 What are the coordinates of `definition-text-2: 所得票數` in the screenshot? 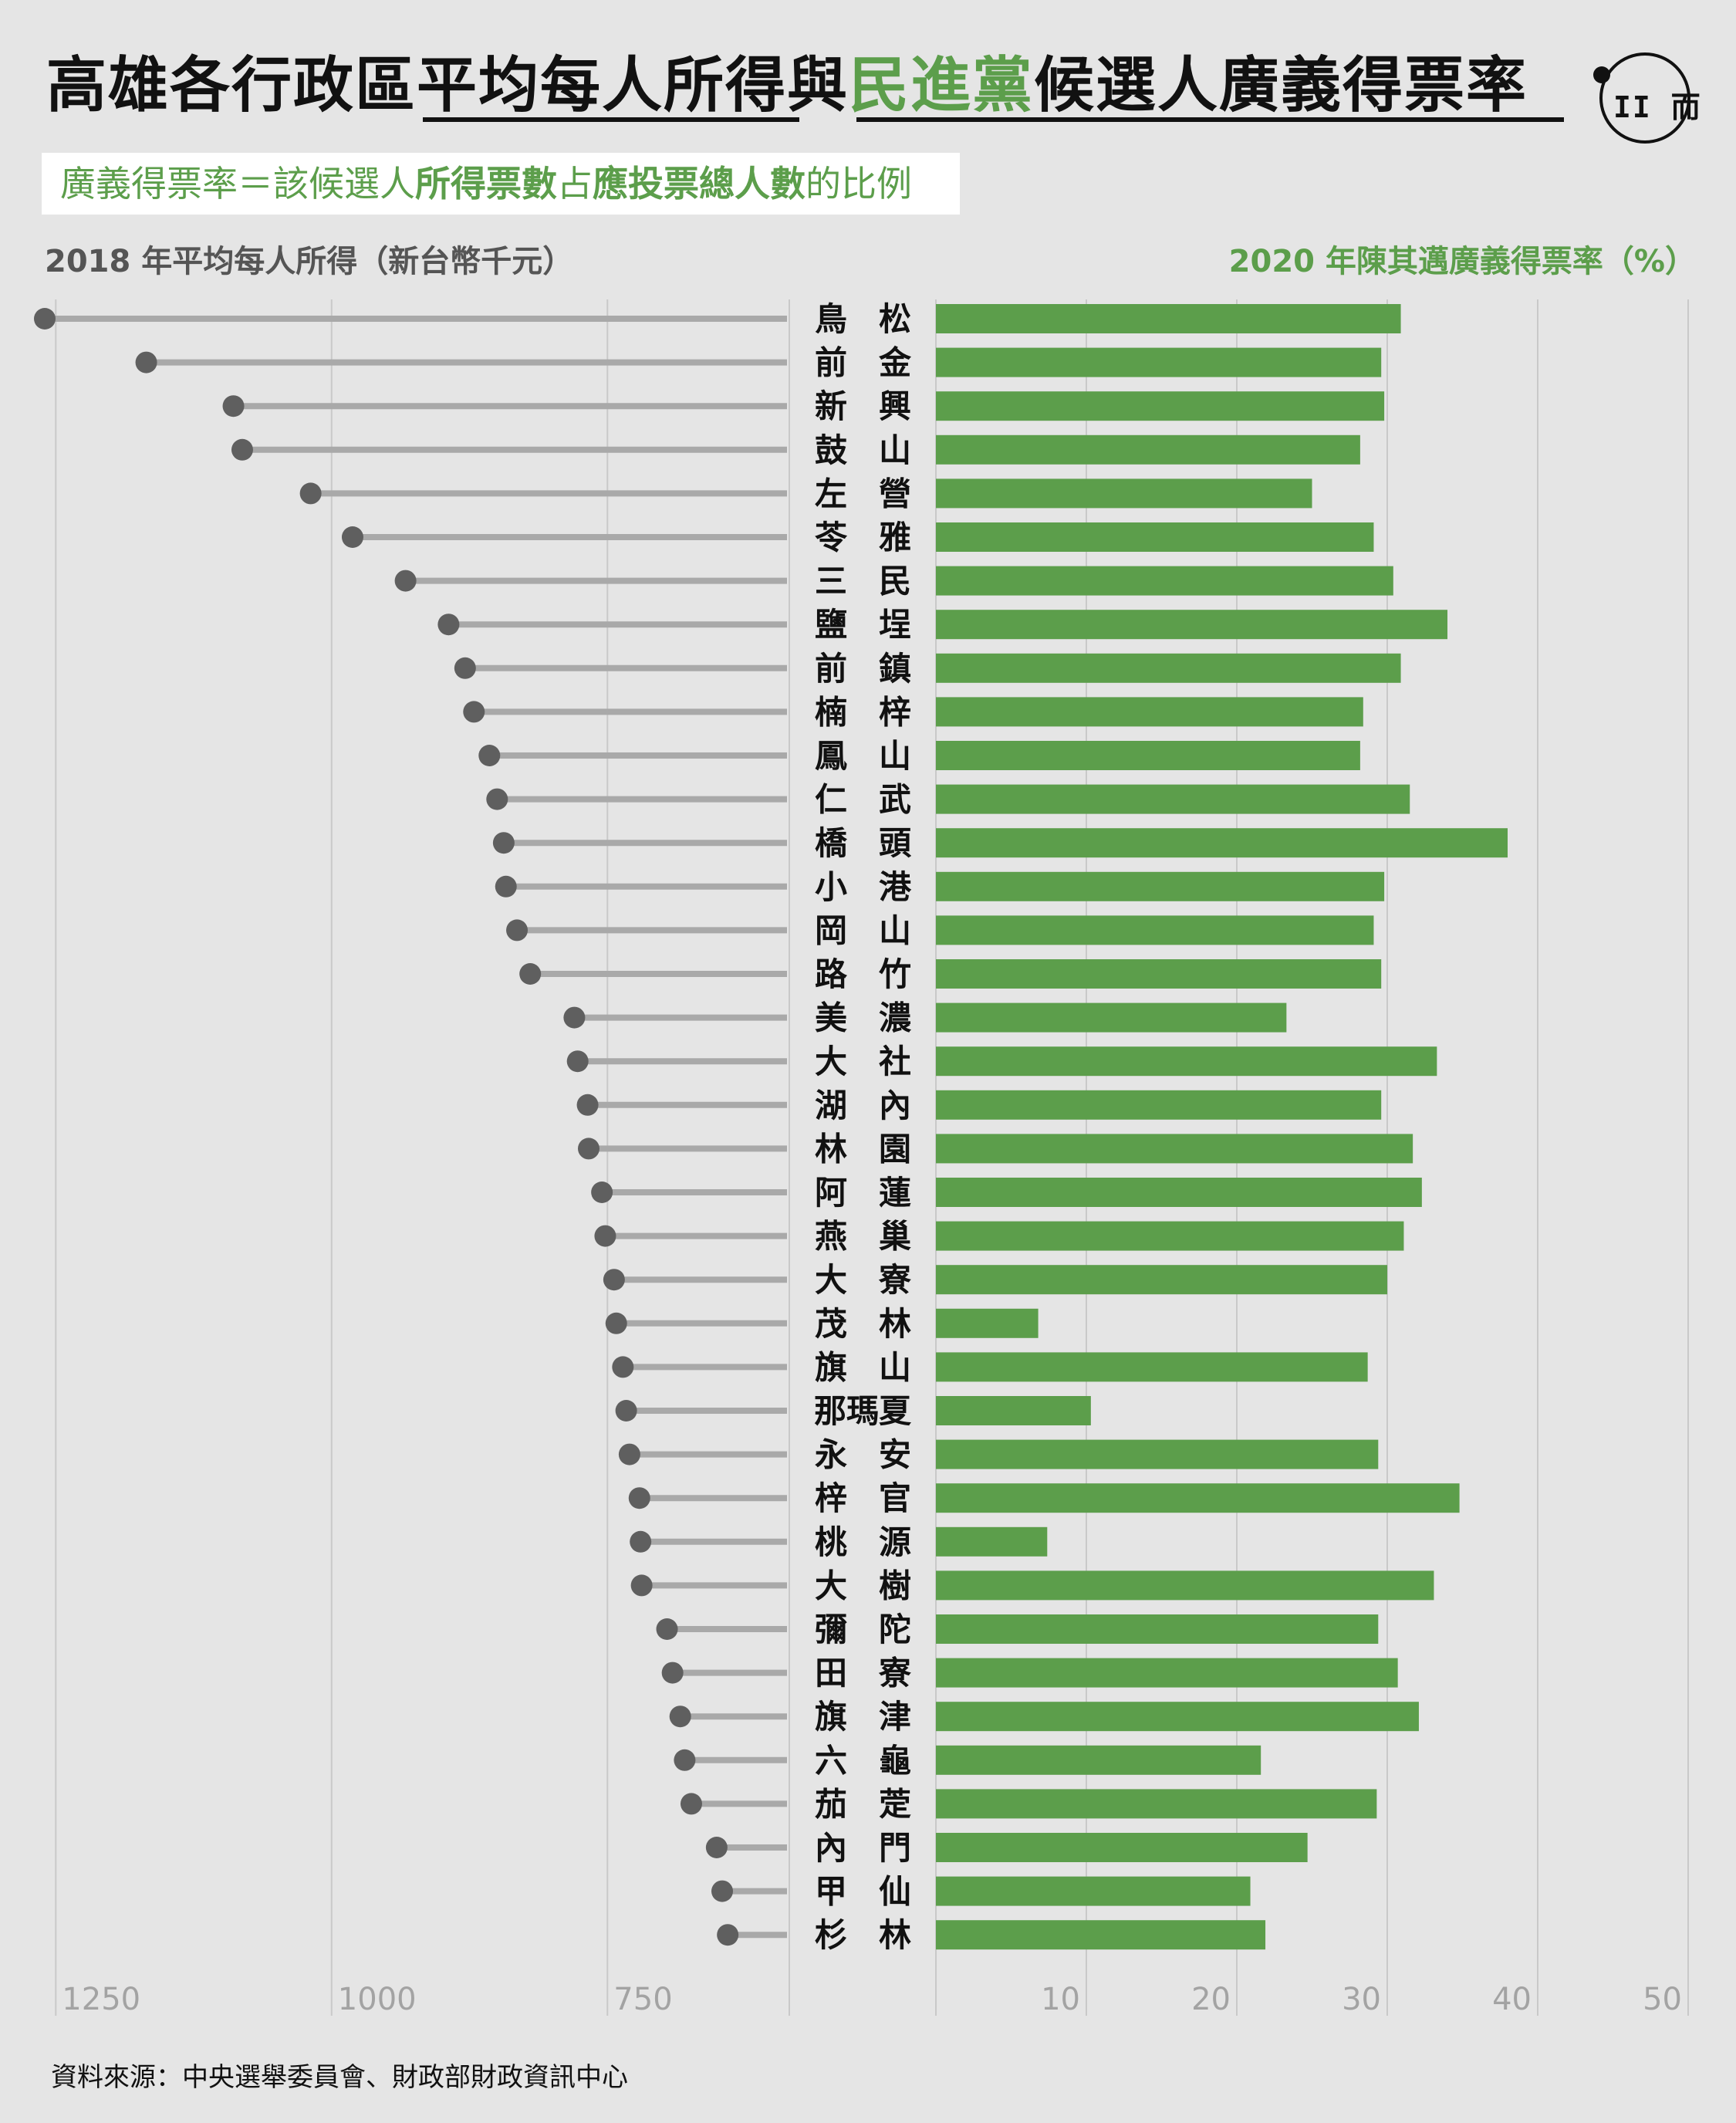 It's located at (486, 184).